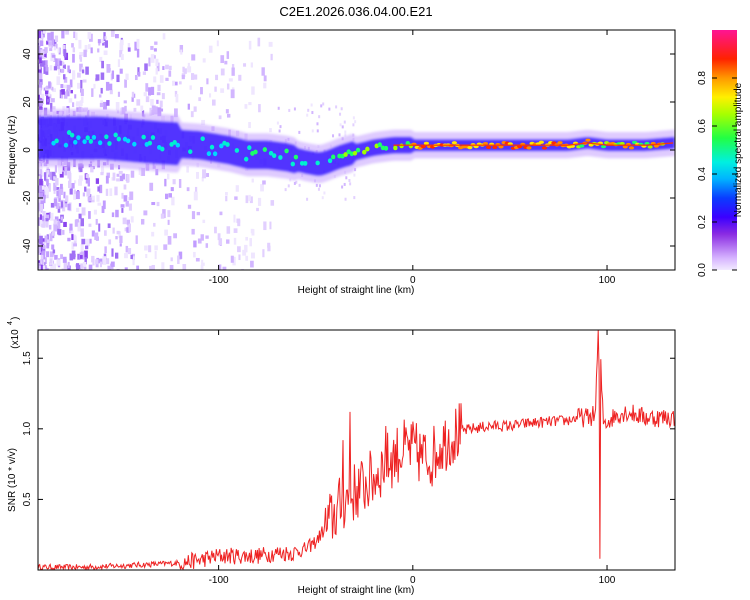  What do you see at coordinates (607, 280) in the screenshot?
I see `x-tick-label: 100` at bounding box center [607, 280].